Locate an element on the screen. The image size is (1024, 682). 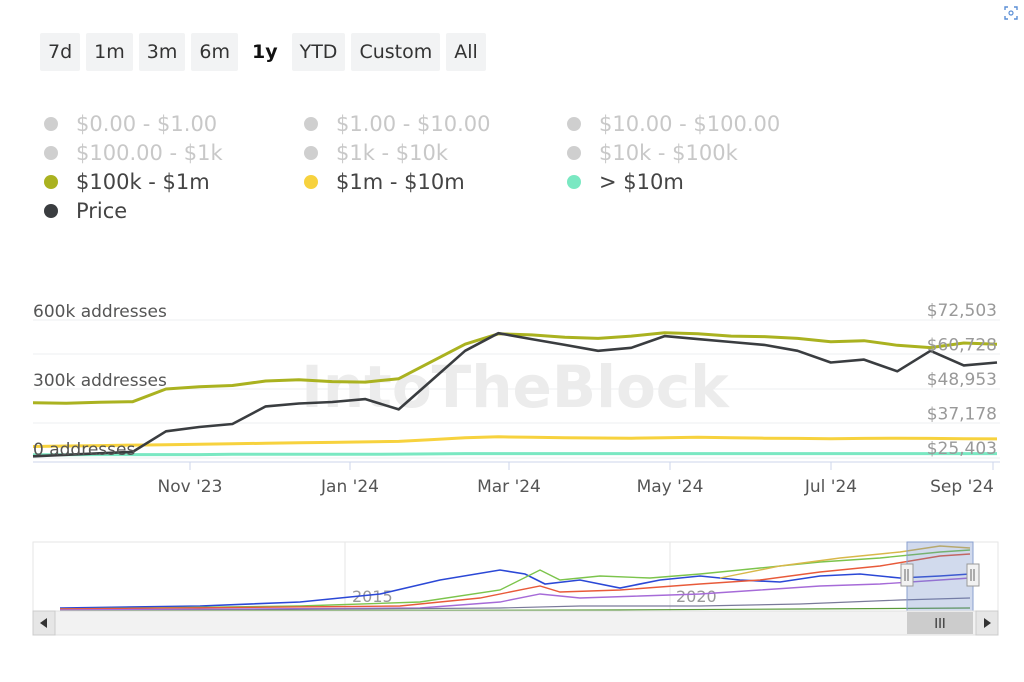
legend-label: $1.00 - $10.00 is located at coordinates (413, 124).